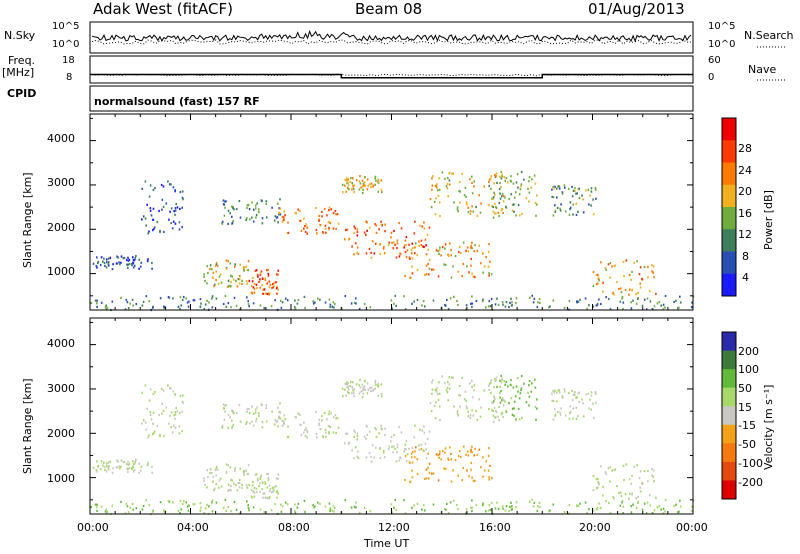 The width and height of the screenshot is (800, 554). I want to click on velocity-colorbar-swatch, so click(729, 360).